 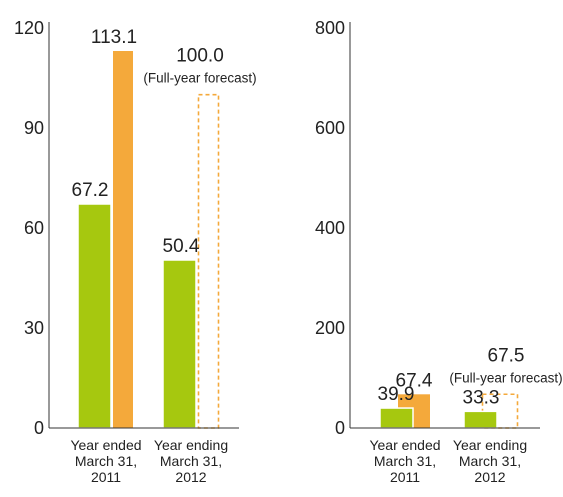 What do you see at coordinates (481, 397) in the screenshot?
I see `data-label-first-half: 33.3` at bounding box center [481, 397].